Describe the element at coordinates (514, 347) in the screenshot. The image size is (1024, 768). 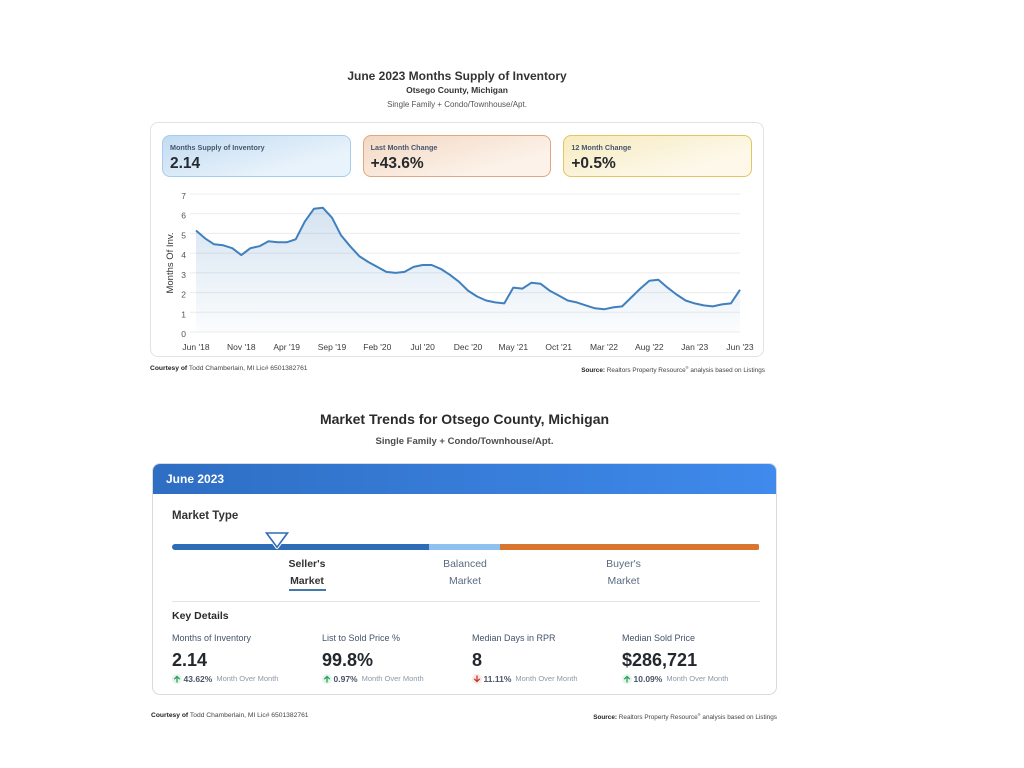
I see `svg-text: May '21` at that location.